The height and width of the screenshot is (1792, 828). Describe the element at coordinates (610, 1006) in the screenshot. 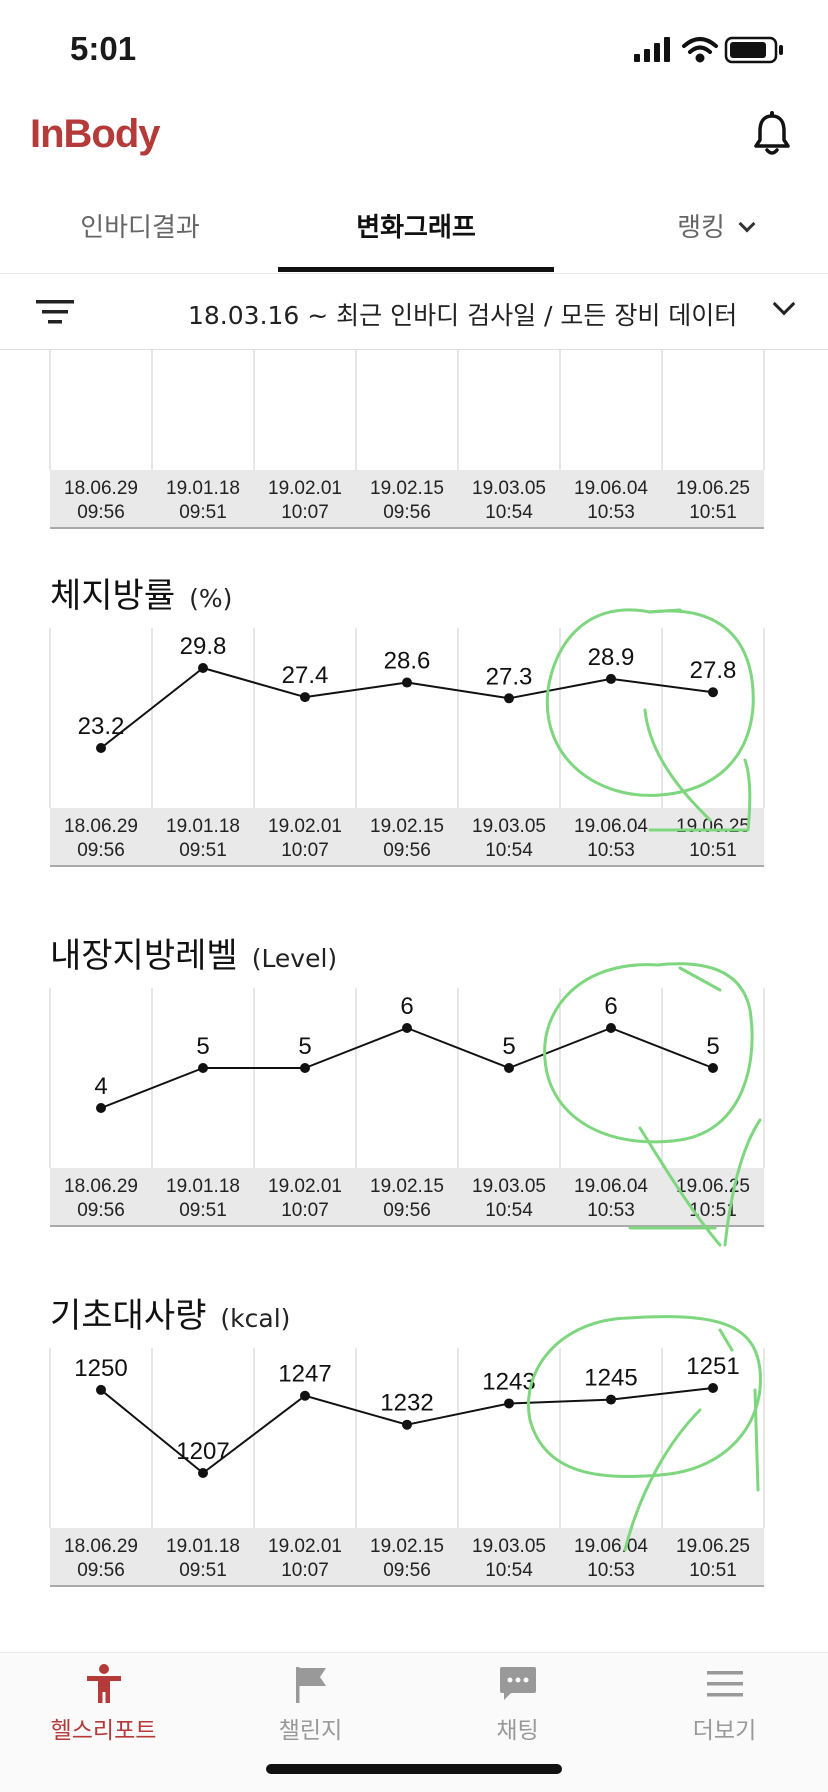

I see `data-label: 6` at that location.